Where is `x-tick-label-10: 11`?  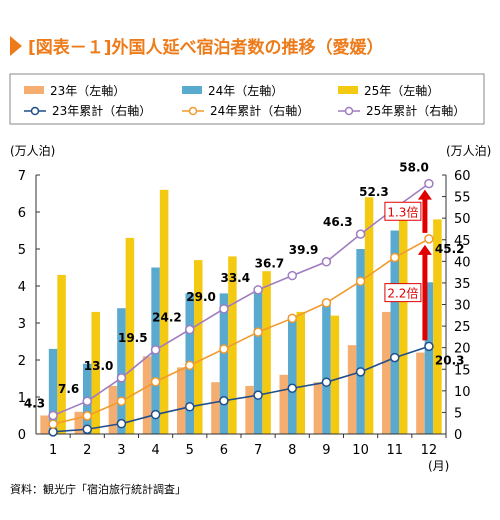
x-tick-label-10: 11 is located at coordinates (394, 450).